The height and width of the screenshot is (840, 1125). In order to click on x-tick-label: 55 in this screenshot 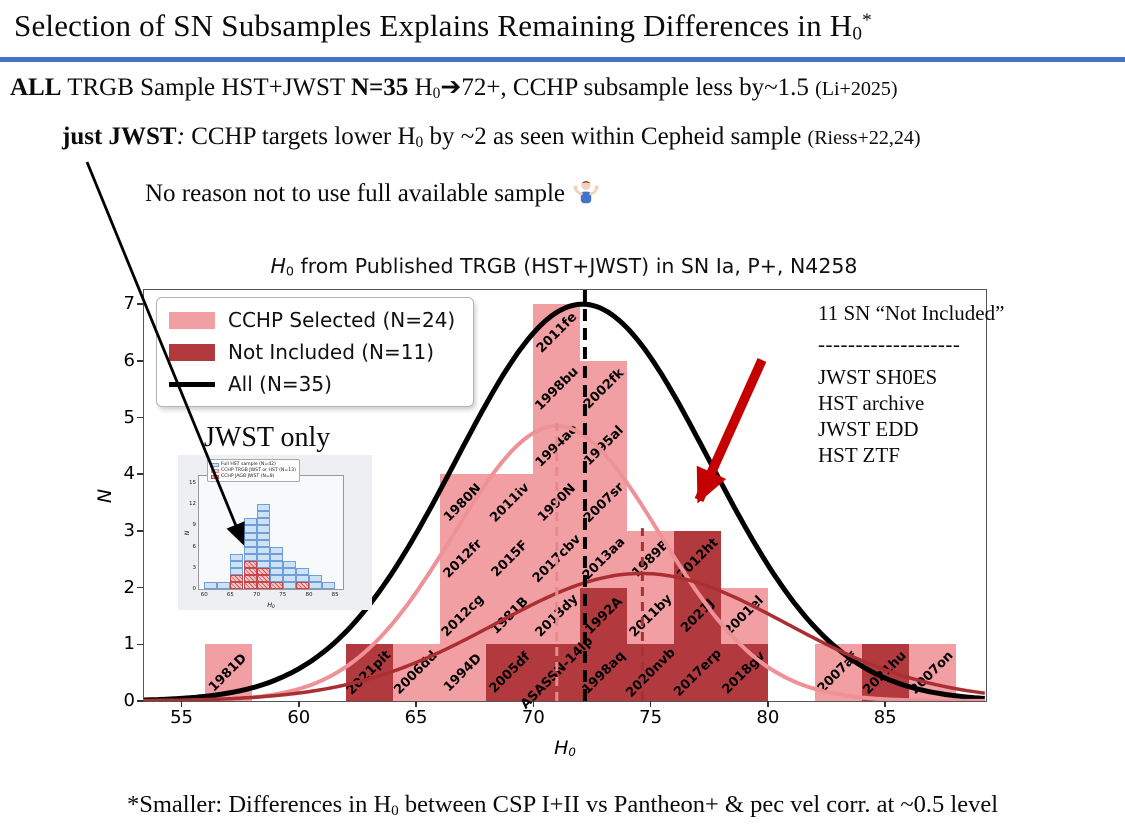, I will do `click(181, 717)`.